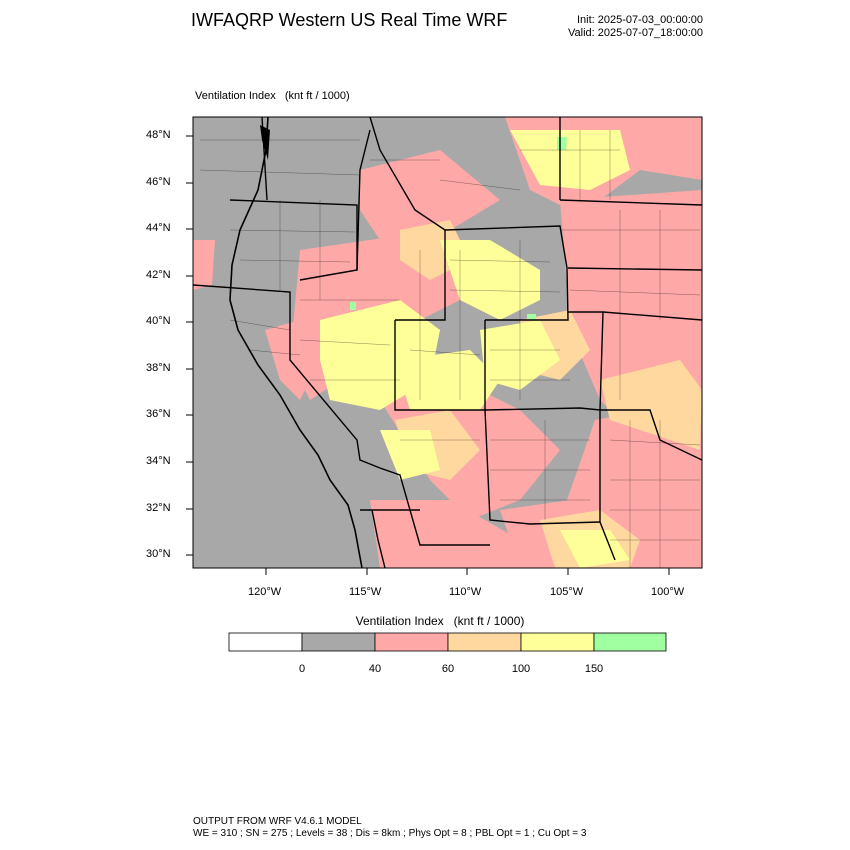  Describe the element at coordinates (365, 592) in the screenshot. I see `lon-label: 115°W` at that location.